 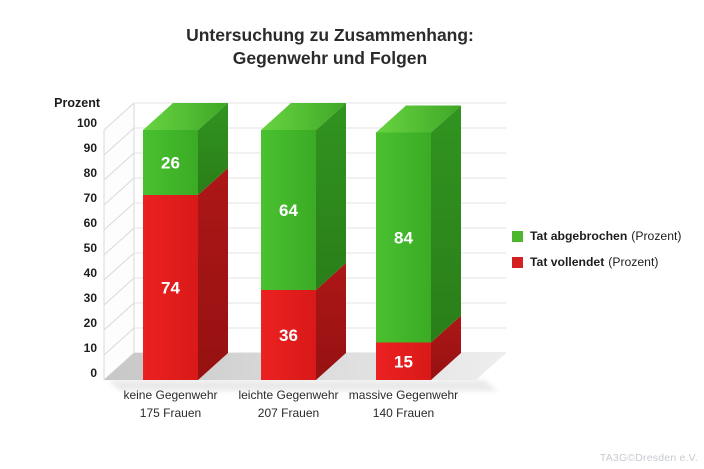 What do you see at coordinates (648, 458) in the screenshot?
I see `watermark: TA3G©Dresden e.V.` at bounding box center [648, 458].